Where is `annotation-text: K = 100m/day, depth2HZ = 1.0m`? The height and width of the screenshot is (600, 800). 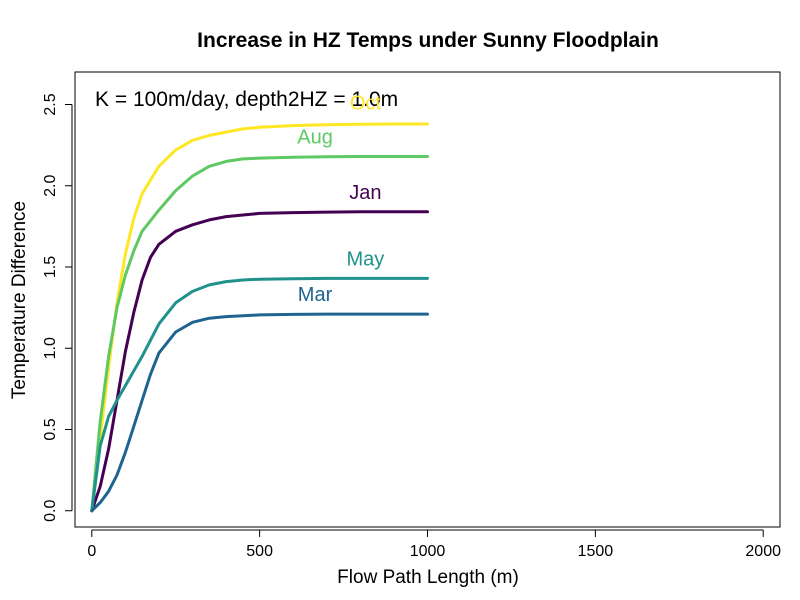
annotation-text: K = 100m/day, depth2HZ = 1.0m is located at coordinates (246, 99).